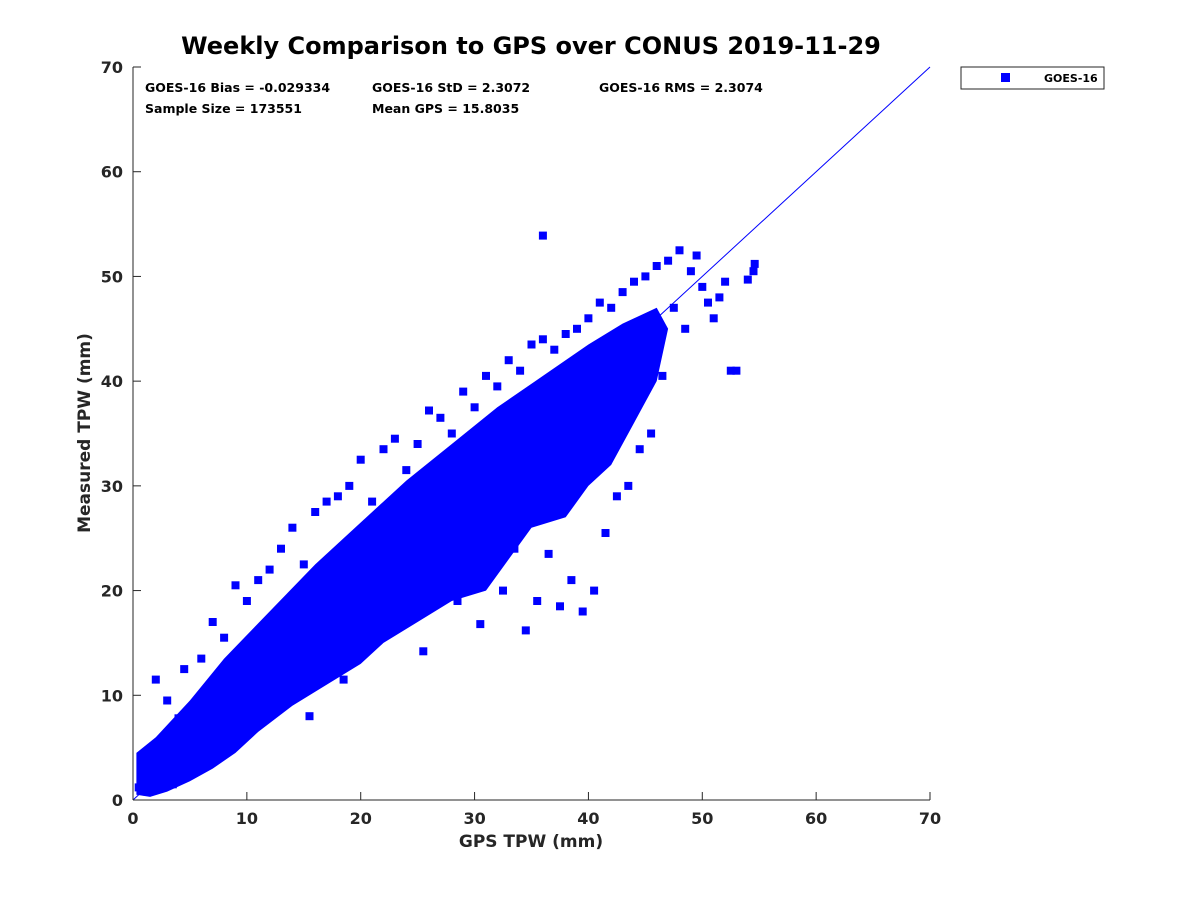 This screenshot has width=1200, height=900. Describe the element at coordinates (112, 276) in the screenshot. I see `y-tick-label: 50` at that location.